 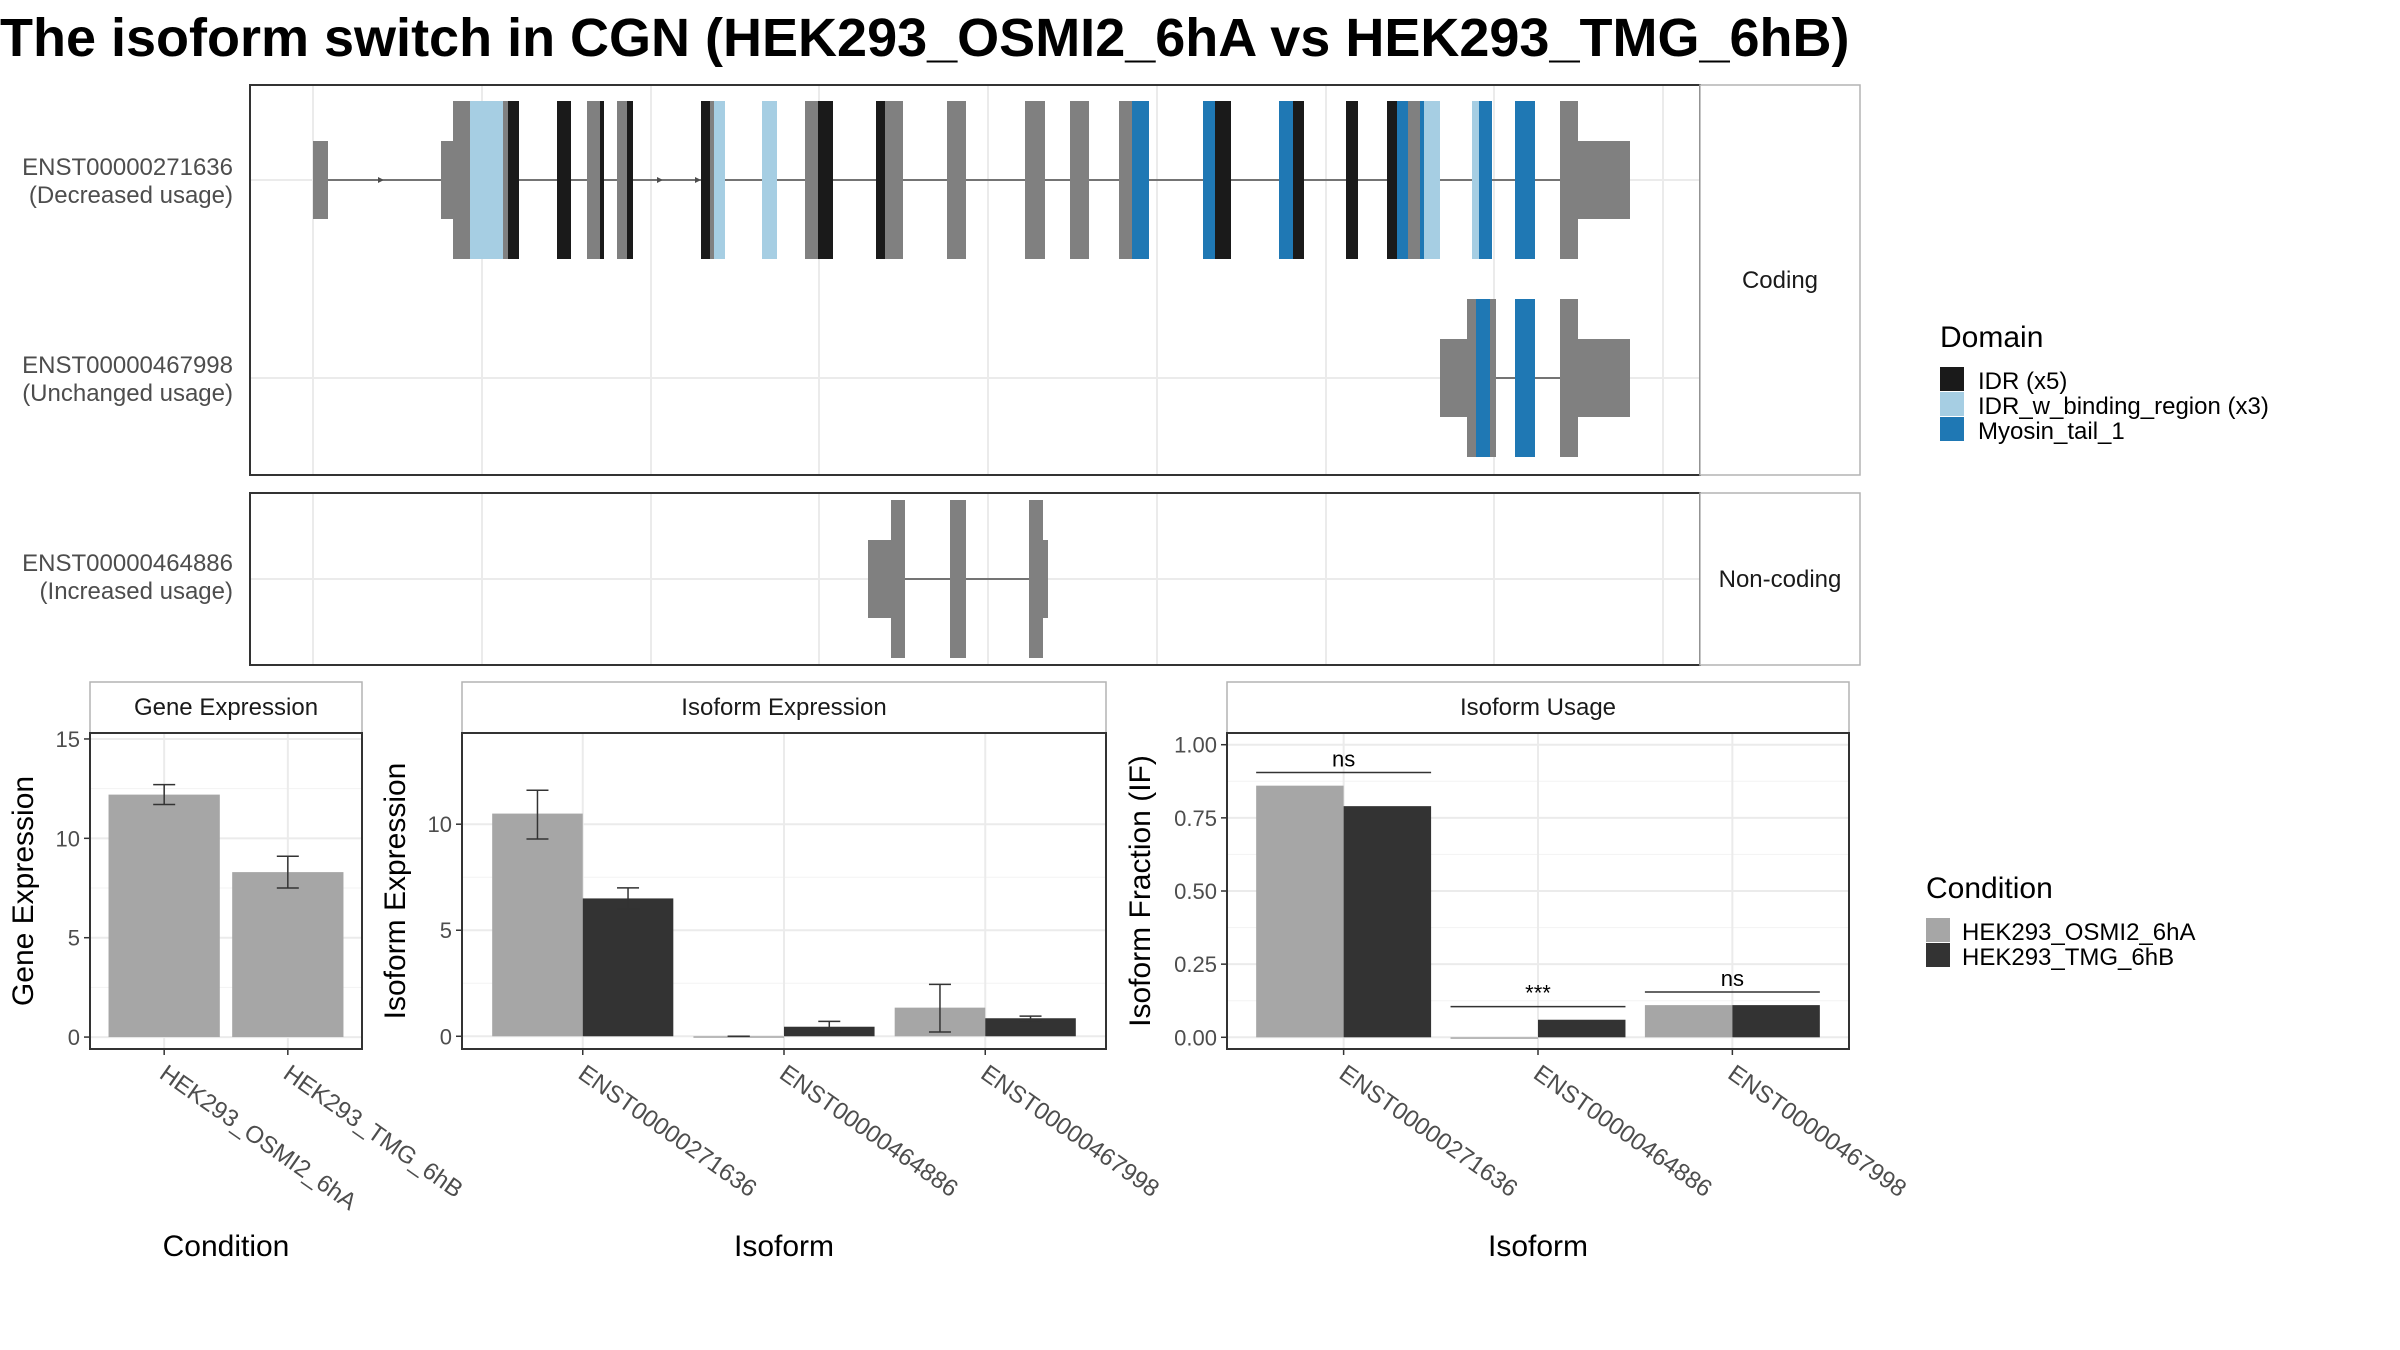 I want to click on transcript-label-id: ENST00000464886, so click(x=127, y=563).